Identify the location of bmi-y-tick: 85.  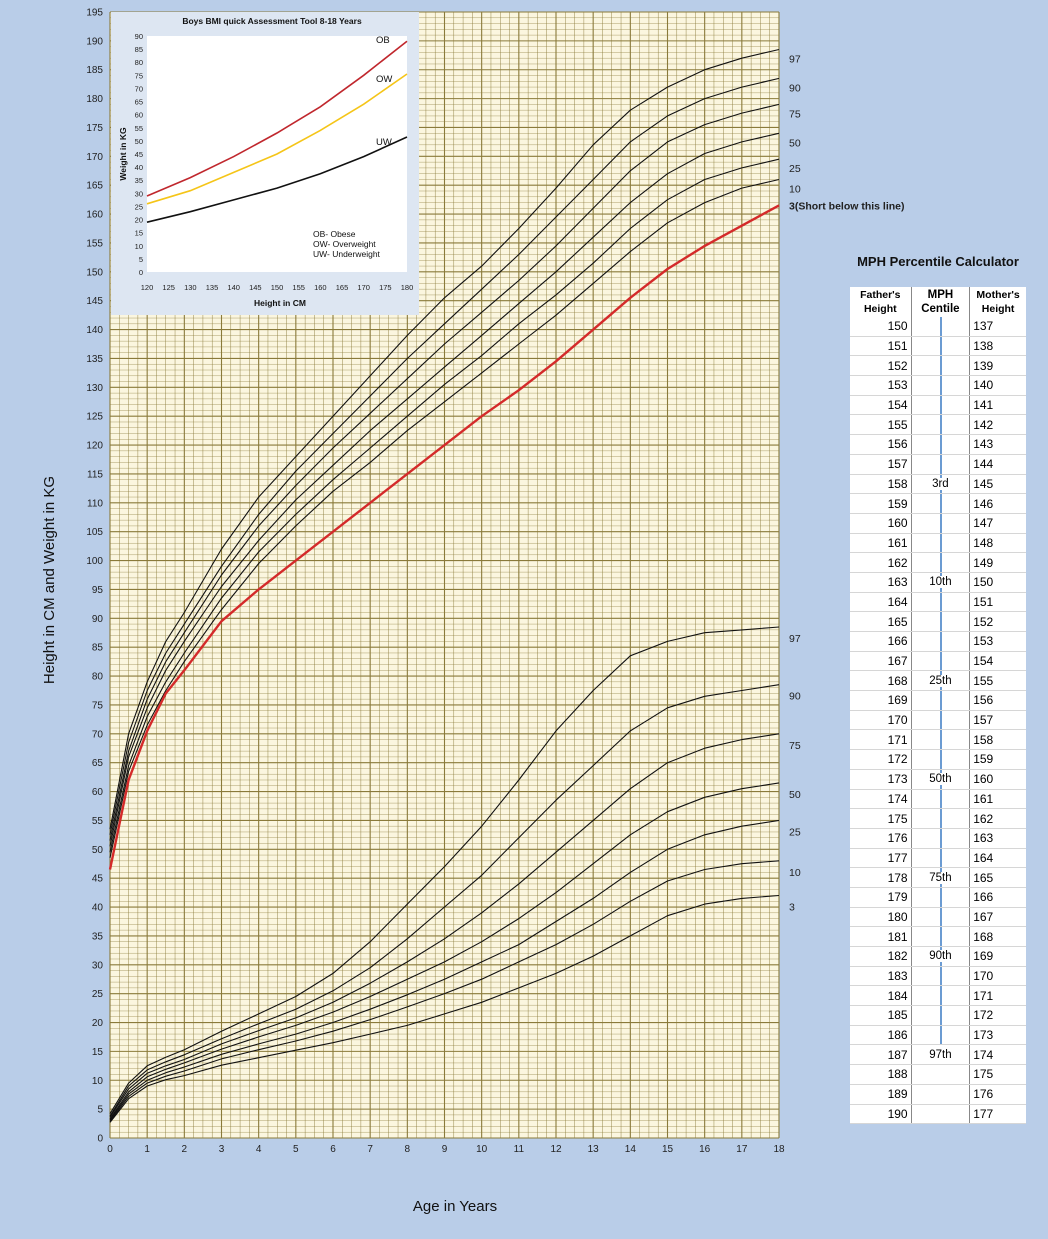
(139, 49).